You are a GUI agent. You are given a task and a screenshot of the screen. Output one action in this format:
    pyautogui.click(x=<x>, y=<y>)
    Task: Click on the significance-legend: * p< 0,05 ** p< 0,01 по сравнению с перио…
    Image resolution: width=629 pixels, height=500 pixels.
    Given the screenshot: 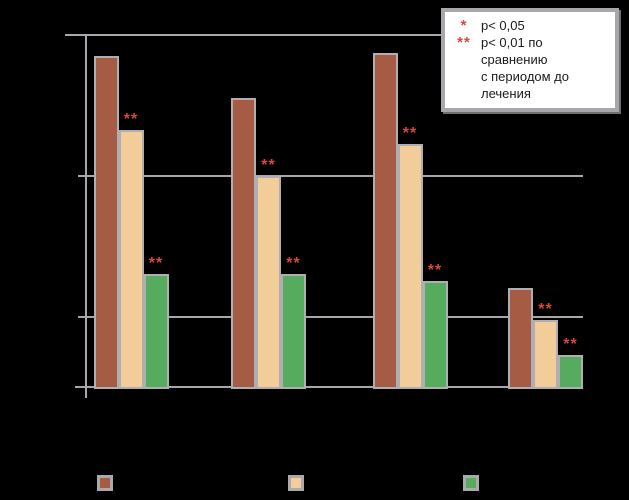 What is the action you would take?
    pyautogui.click(x=530, y=60)
    